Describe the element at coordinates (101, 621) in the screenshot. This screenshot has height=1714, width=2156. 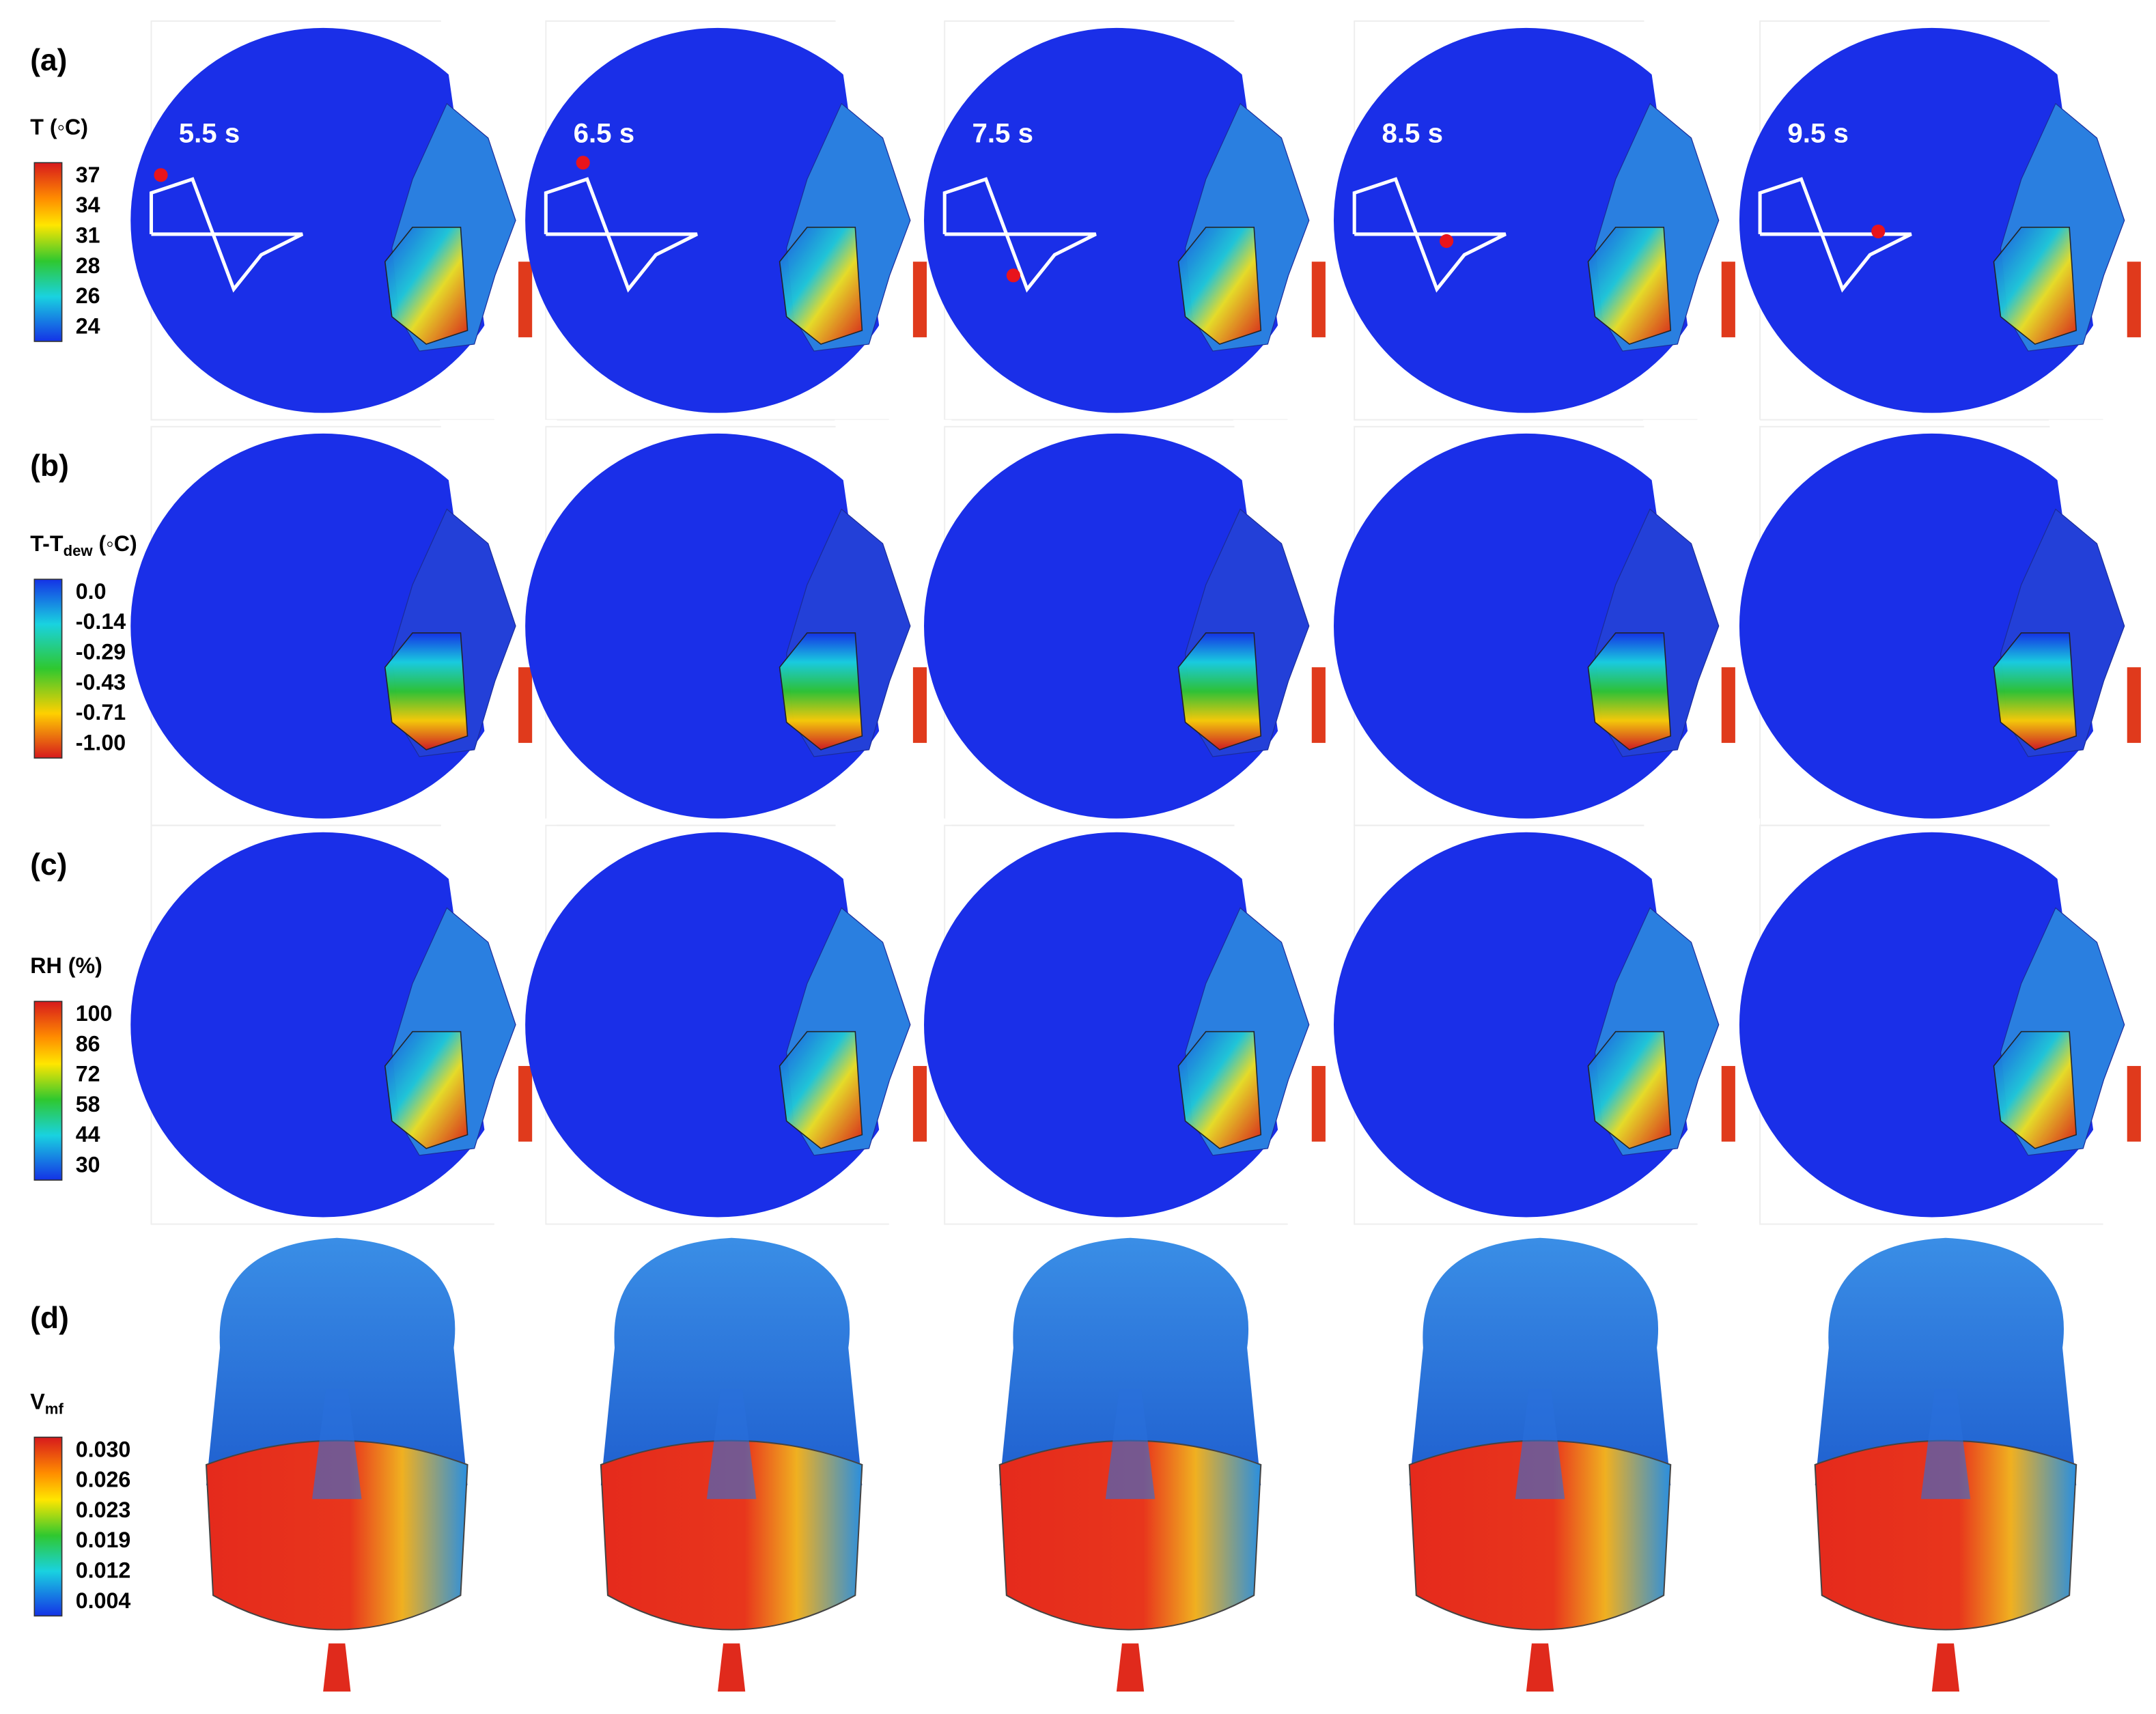
I see `colorbar-tick-label: -0.14` at that location.